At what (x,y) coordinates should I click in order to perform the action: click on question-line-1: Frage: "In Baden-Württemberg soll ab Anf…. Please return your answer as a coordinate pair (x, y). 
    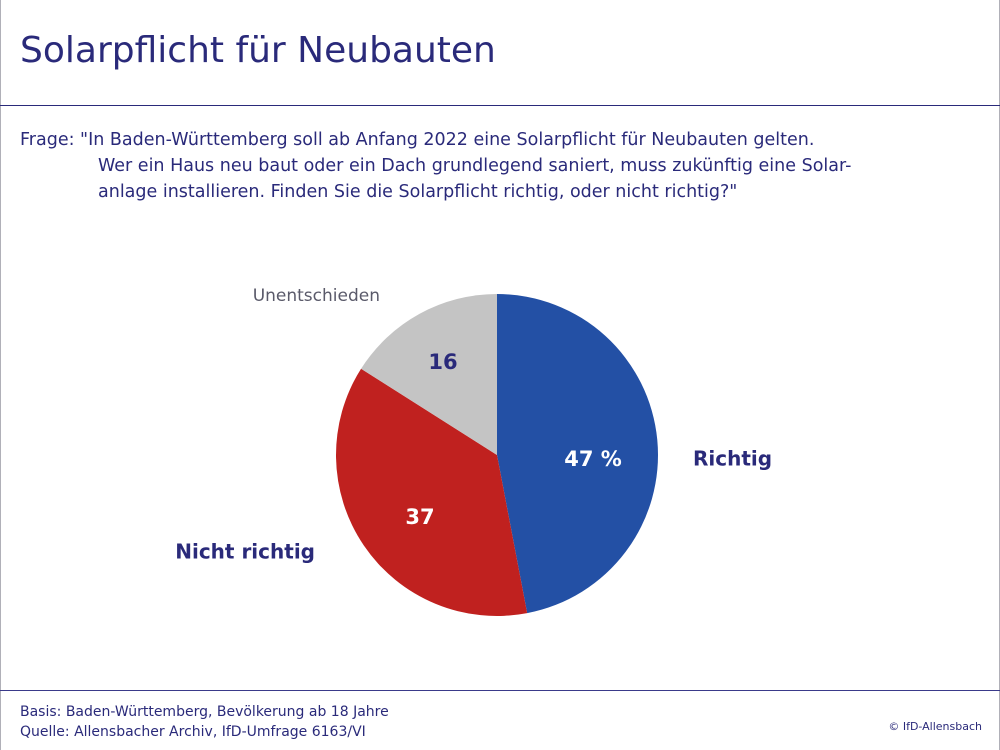
    Looking at the image, I should click on (417, 140).